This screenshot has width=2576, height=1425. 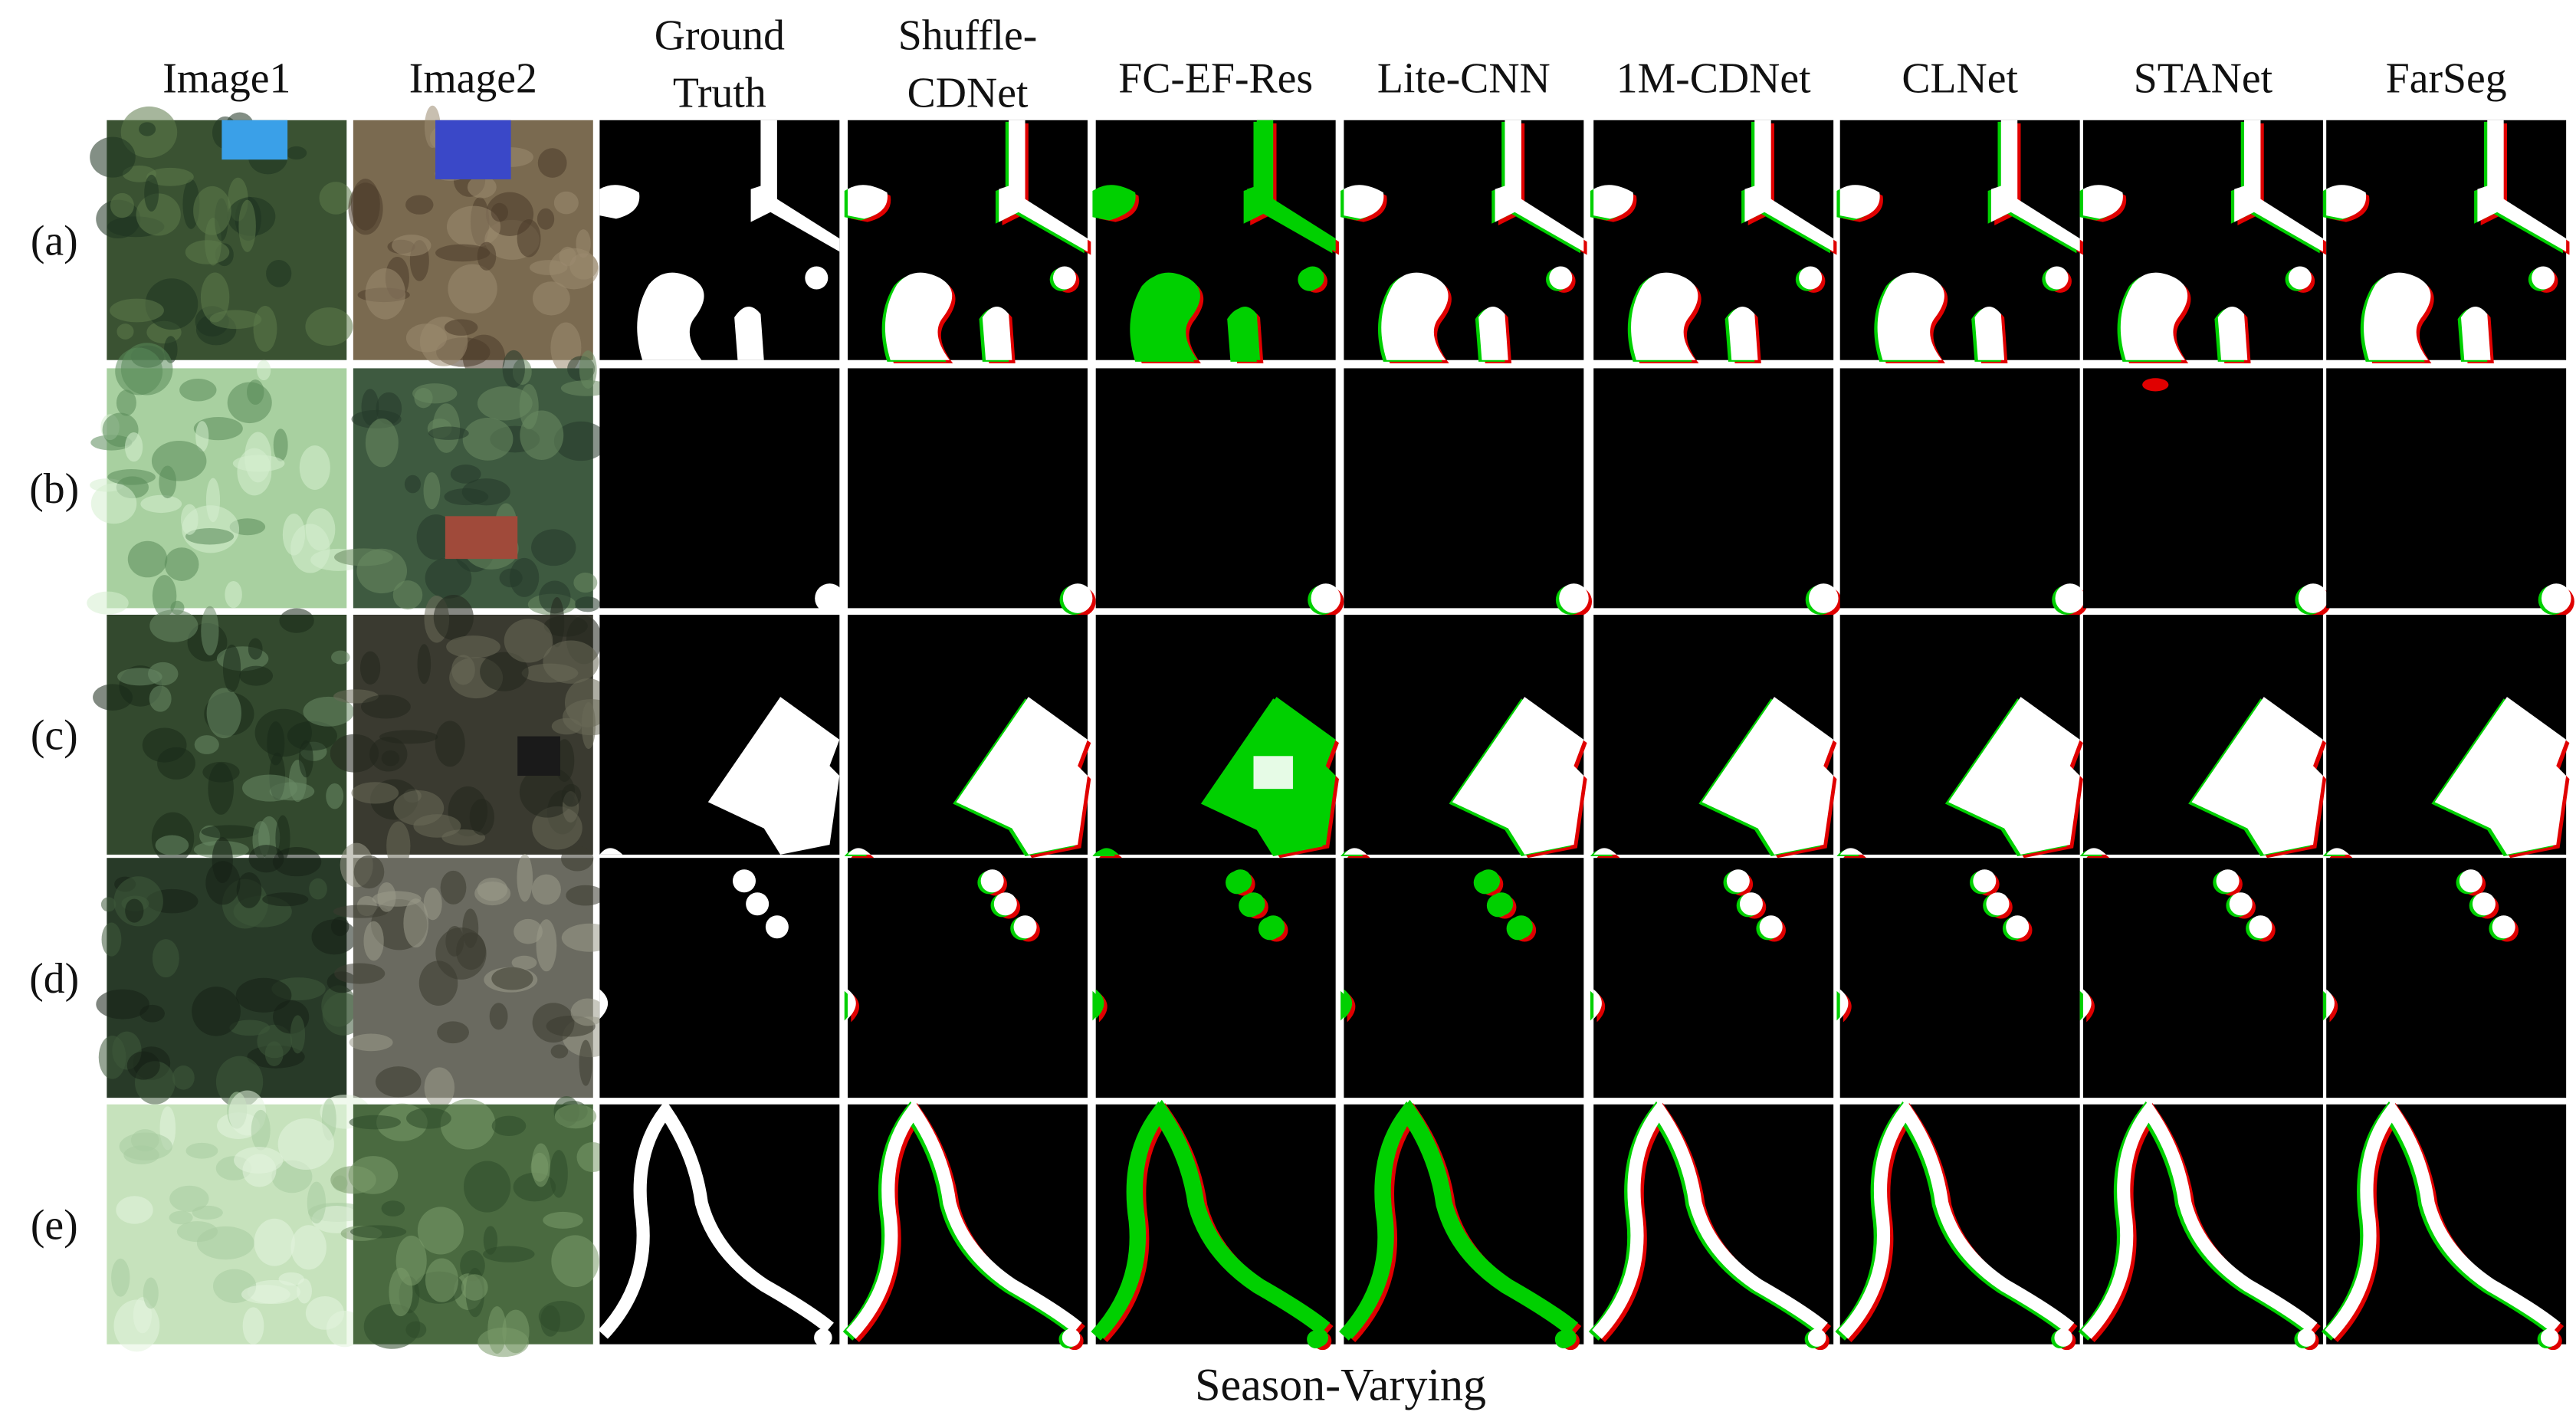 What do you see at coordinates (1340, 1385) in the screenshot?
I see `caption: Season-Varying` at bounding box center [1340, 1385].